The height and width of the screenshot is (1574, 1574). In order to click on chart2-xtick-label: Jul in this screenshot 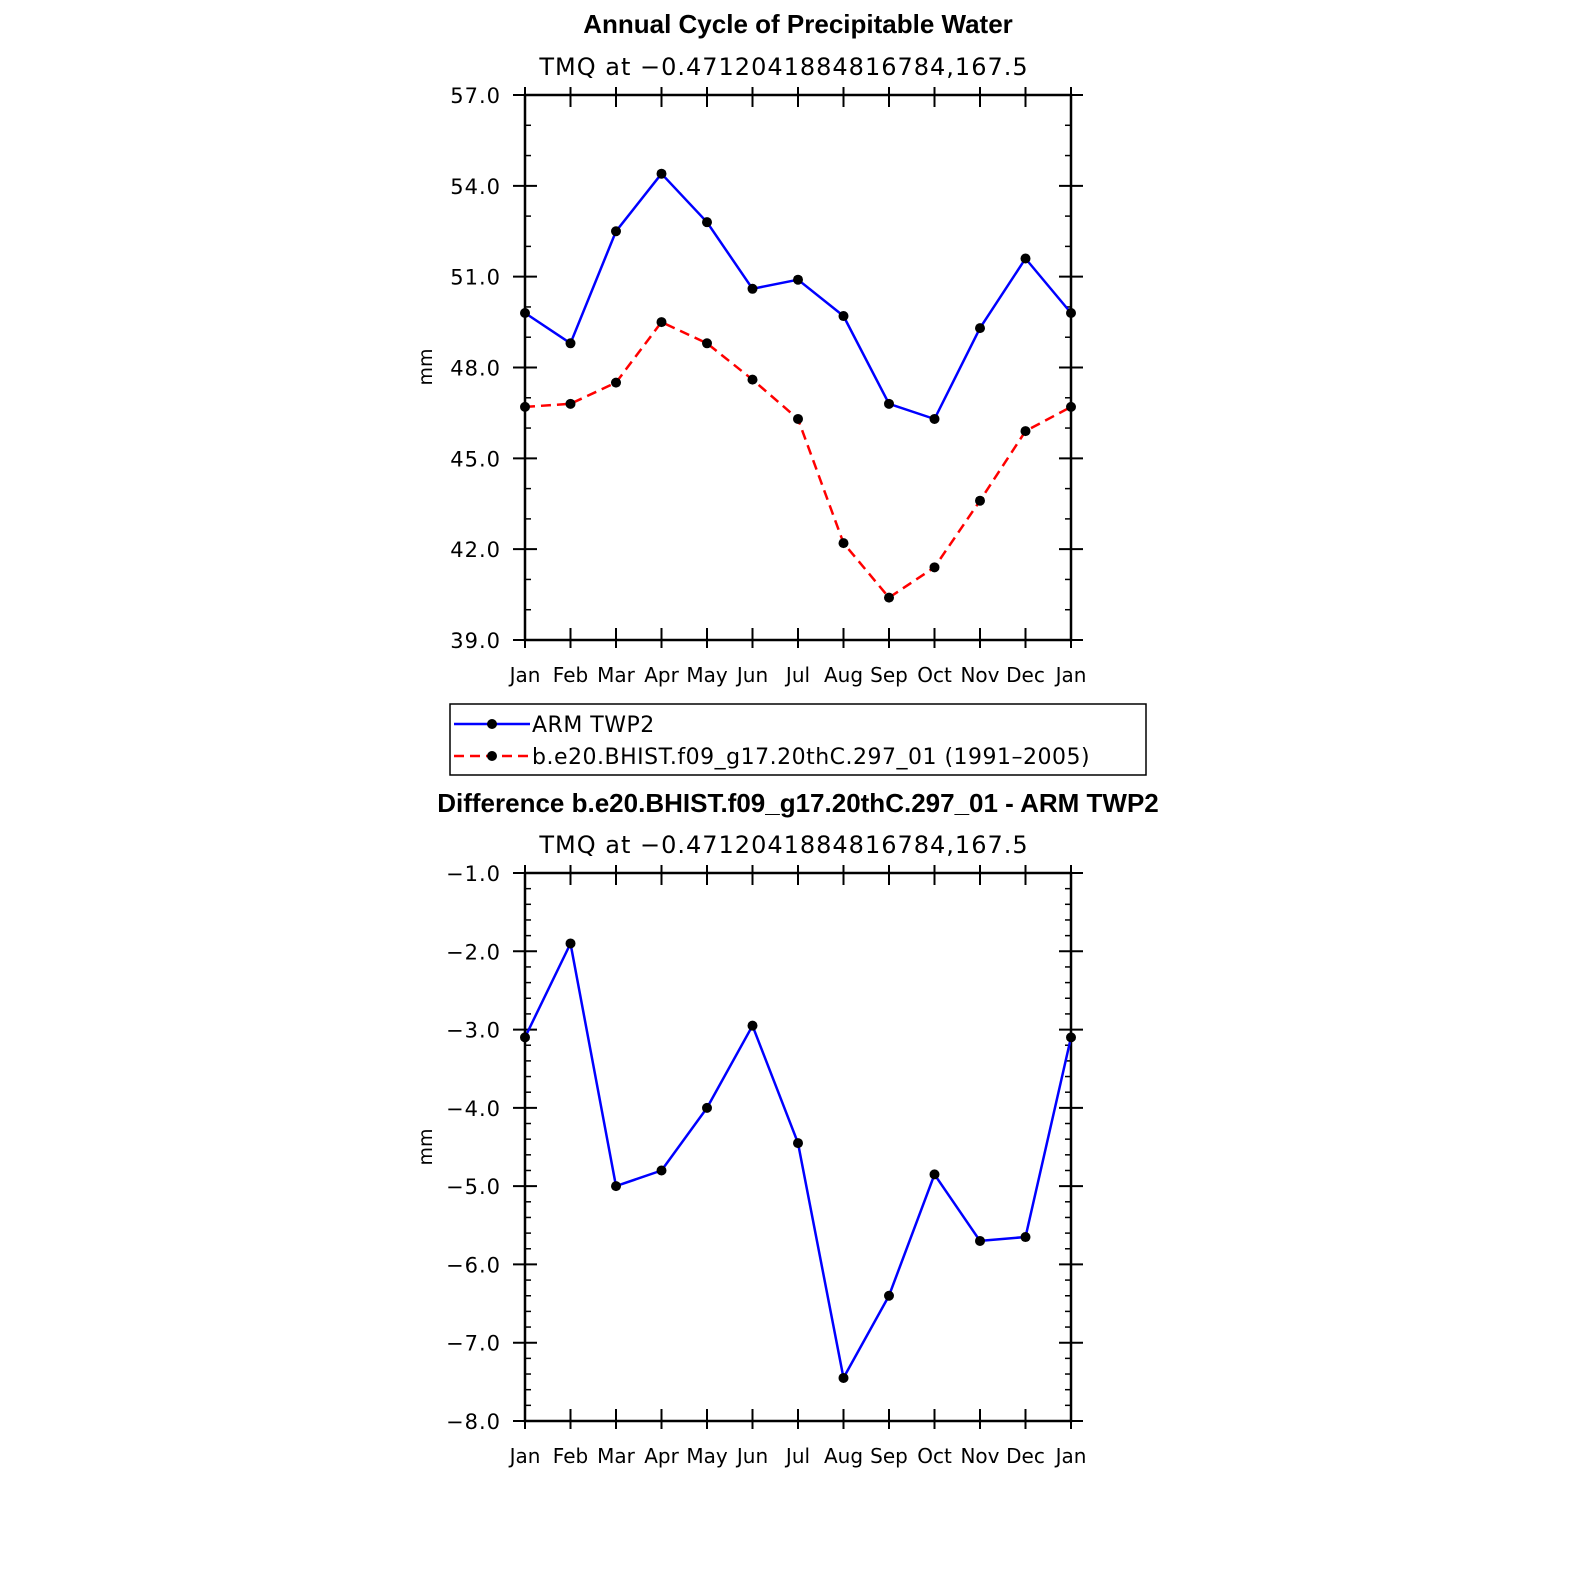, I will do `click(797, 1456)`.